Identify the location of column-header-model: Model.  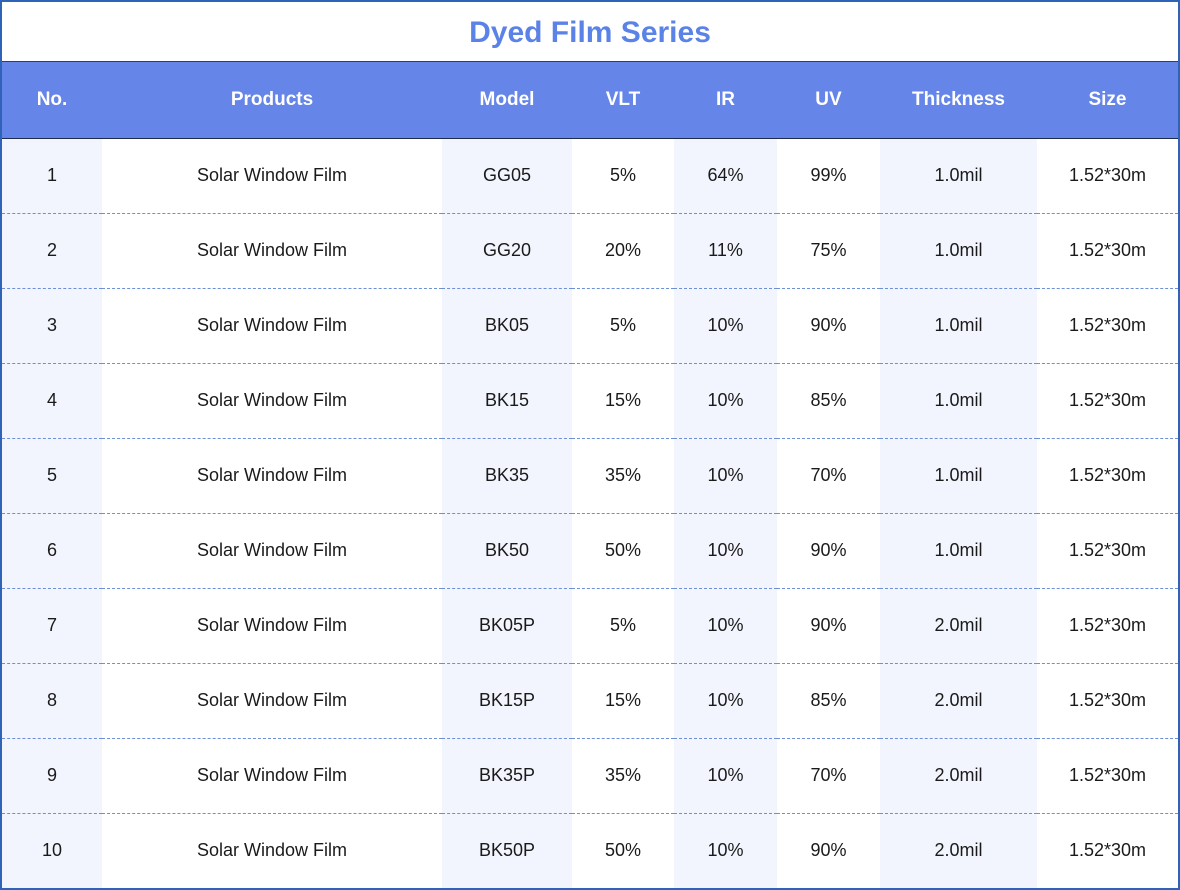
(507, 100).